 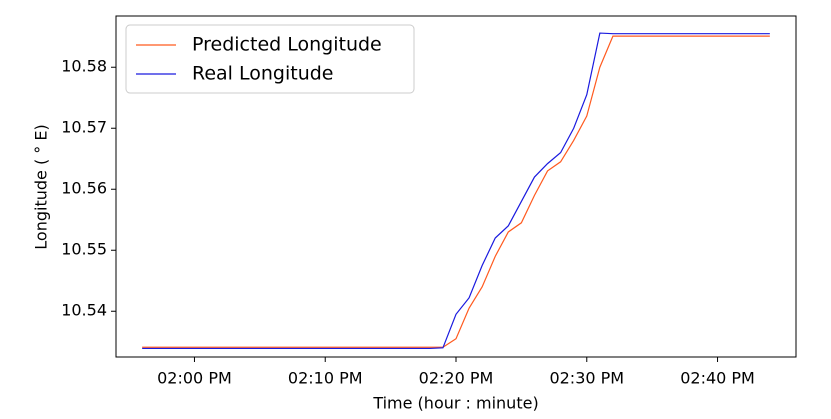 I want to click on y-axis-label: Longitude ( ° E), so click(x=41, y=186).